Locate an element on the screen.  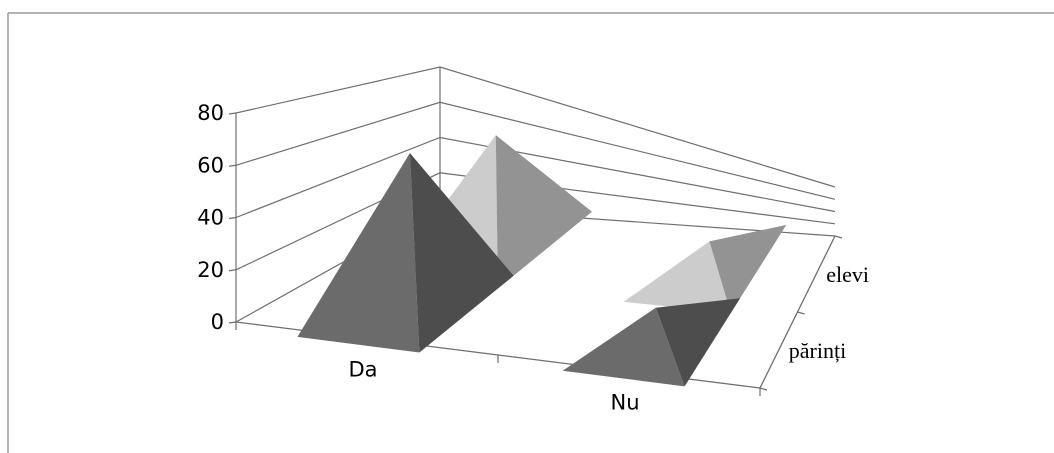
y-tick-label: 40 is located at coordinates (210, 218).